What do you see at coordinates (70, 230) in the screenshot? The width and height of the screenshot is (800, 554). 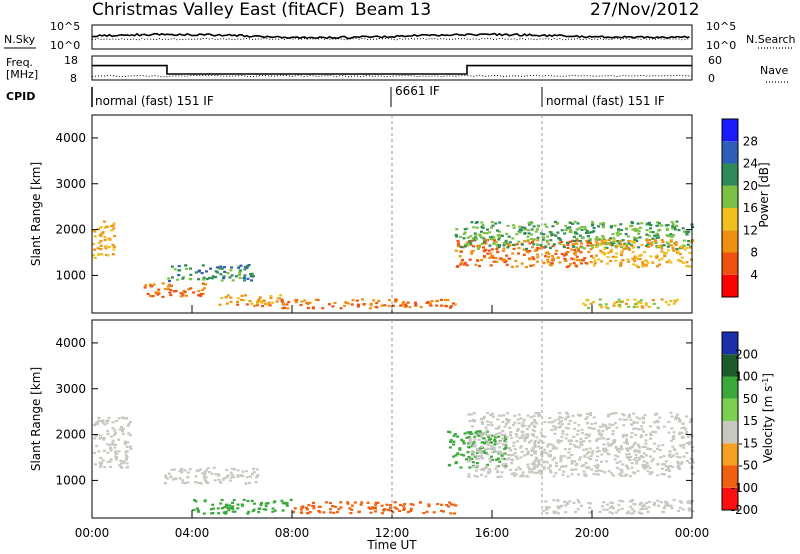 I see `y-tick-label: 2000` at bounding box center [70, 230].